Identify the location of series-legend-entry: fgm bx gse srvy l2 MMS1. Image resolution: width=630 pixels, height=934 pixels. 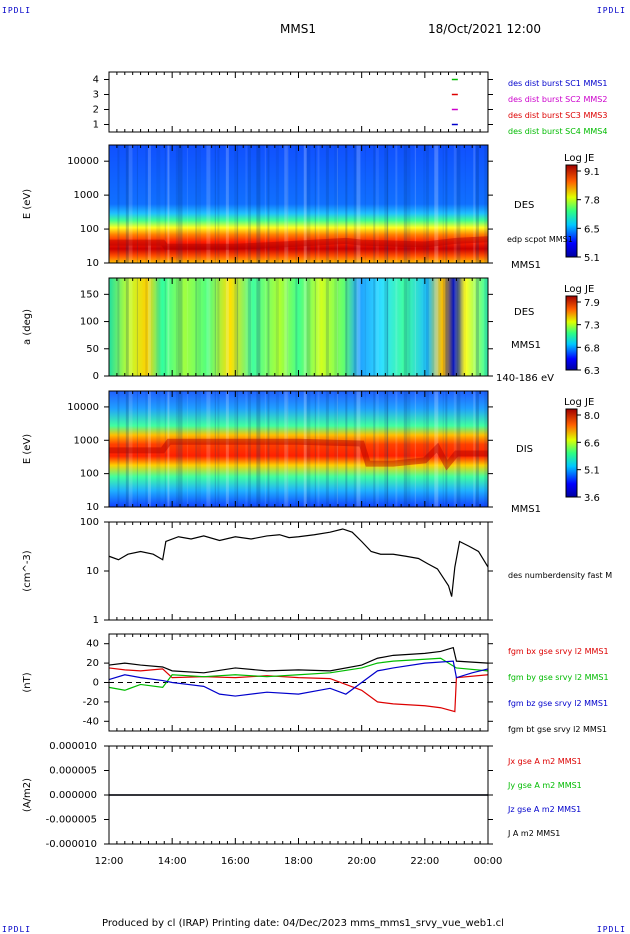
(558, 651).